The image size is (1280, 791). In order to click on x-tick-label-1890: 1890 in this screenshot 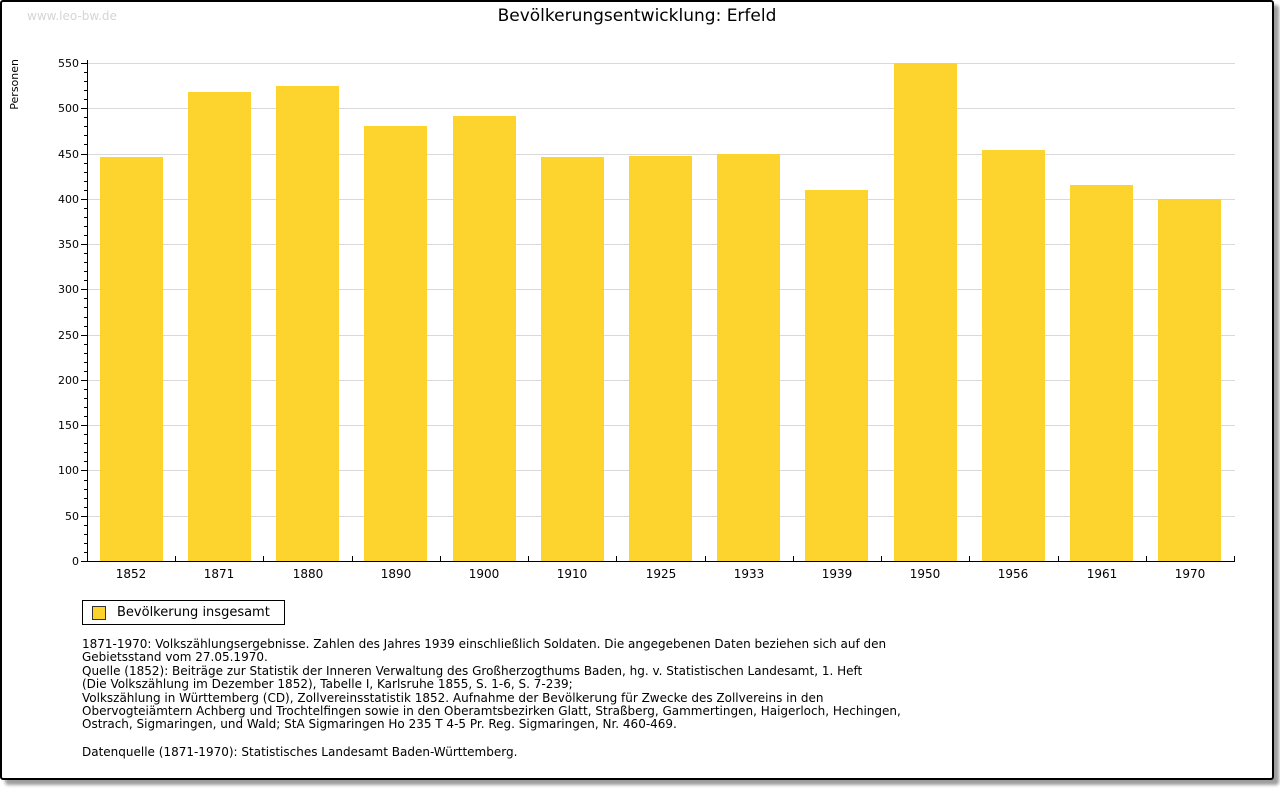, I will do `click(396, 574)`.